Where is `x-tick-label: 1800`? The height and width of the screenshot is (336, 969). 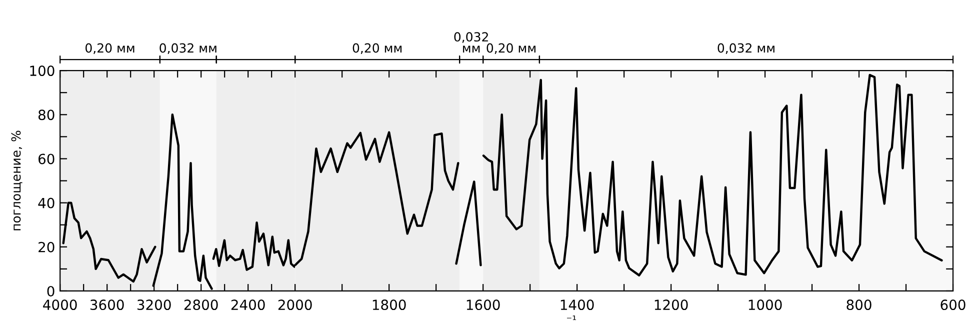
x-tick-label: 1800 is located at coordinates (389, 305).